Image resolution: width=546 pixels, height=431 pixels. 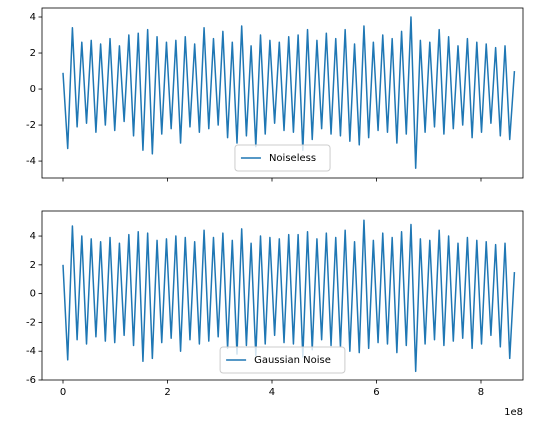 I want to click on legend-label: Noiseless, so click(x=292, y=158).